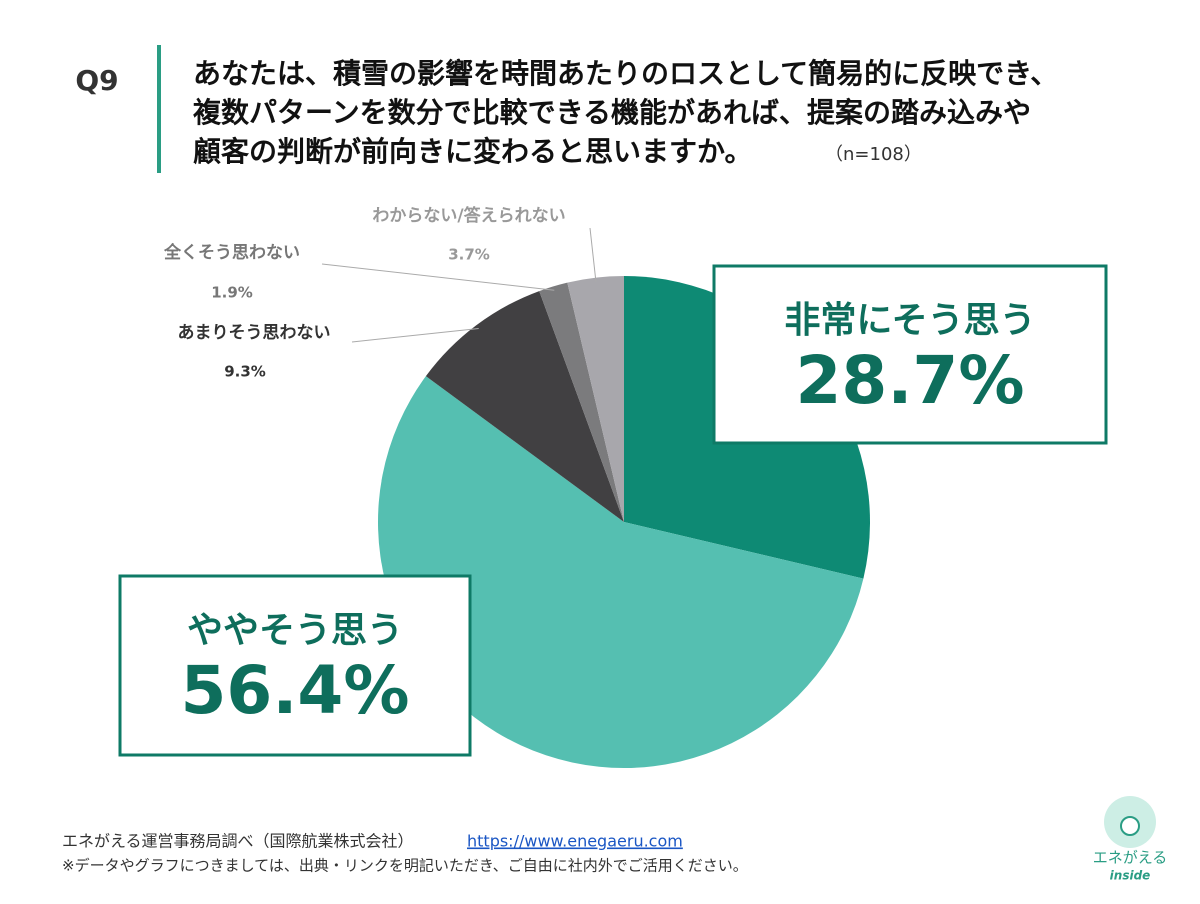 The image size is (1200, 904). Describe the element at coordinates (96, 80) in the screenshot. I see `question-number: Q9` at that location.